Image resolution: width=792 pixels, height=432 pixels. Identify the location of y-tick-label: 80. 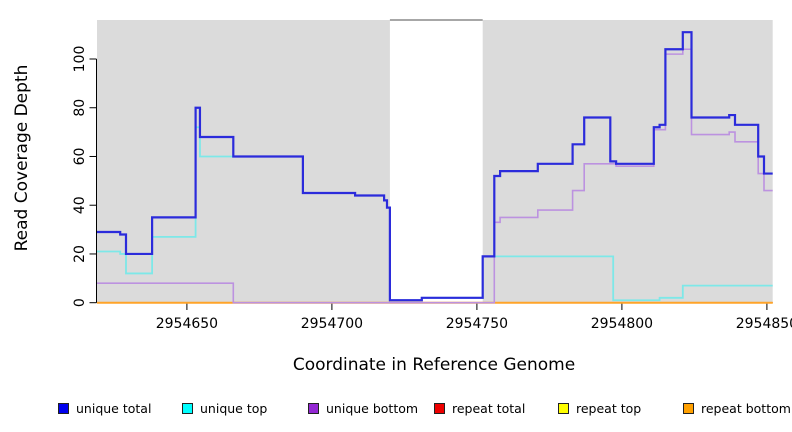
(80, 108).